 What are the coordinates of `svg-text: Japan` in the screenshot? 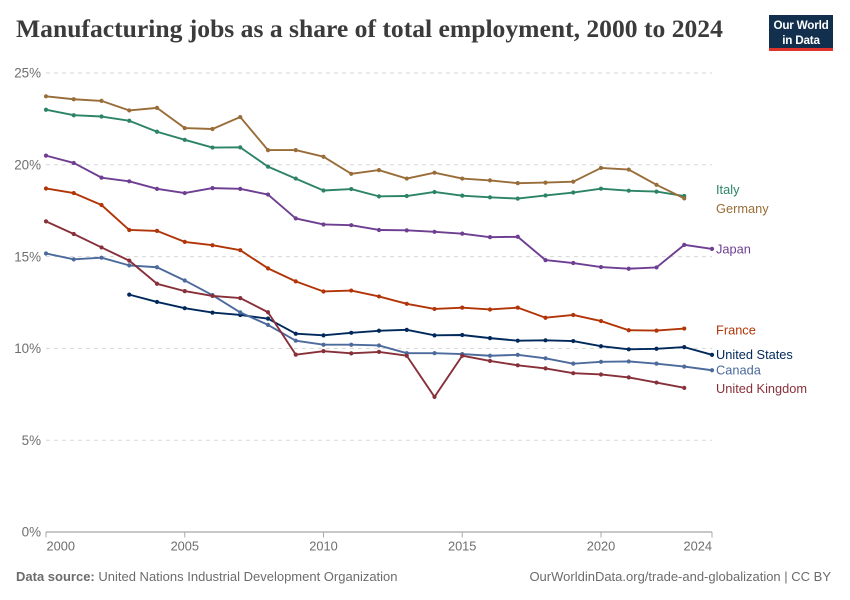 It's located at (733, 248).